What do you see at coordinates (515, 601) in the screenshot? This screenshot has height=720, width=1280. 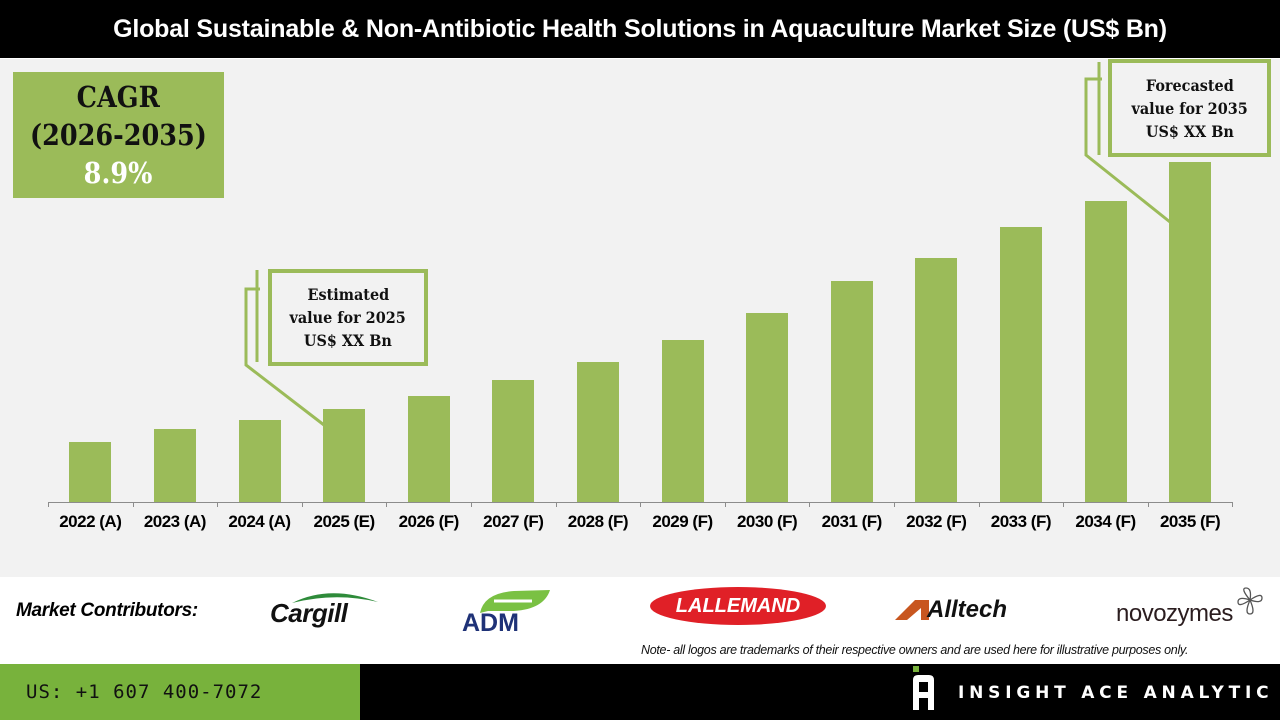 I see `adm-leaf-icon` at bounding box center [515, 601].